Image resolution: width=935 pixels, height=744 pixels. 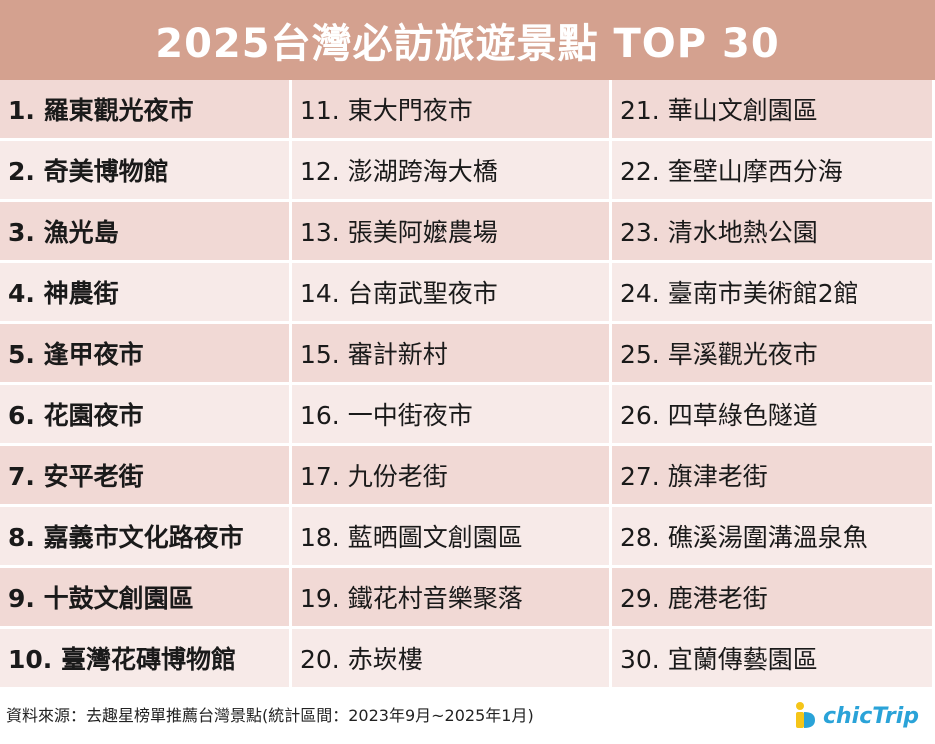 I want to click on ranking-item: 12. 澎湖跨海大橋, so click(x=452, y=171).